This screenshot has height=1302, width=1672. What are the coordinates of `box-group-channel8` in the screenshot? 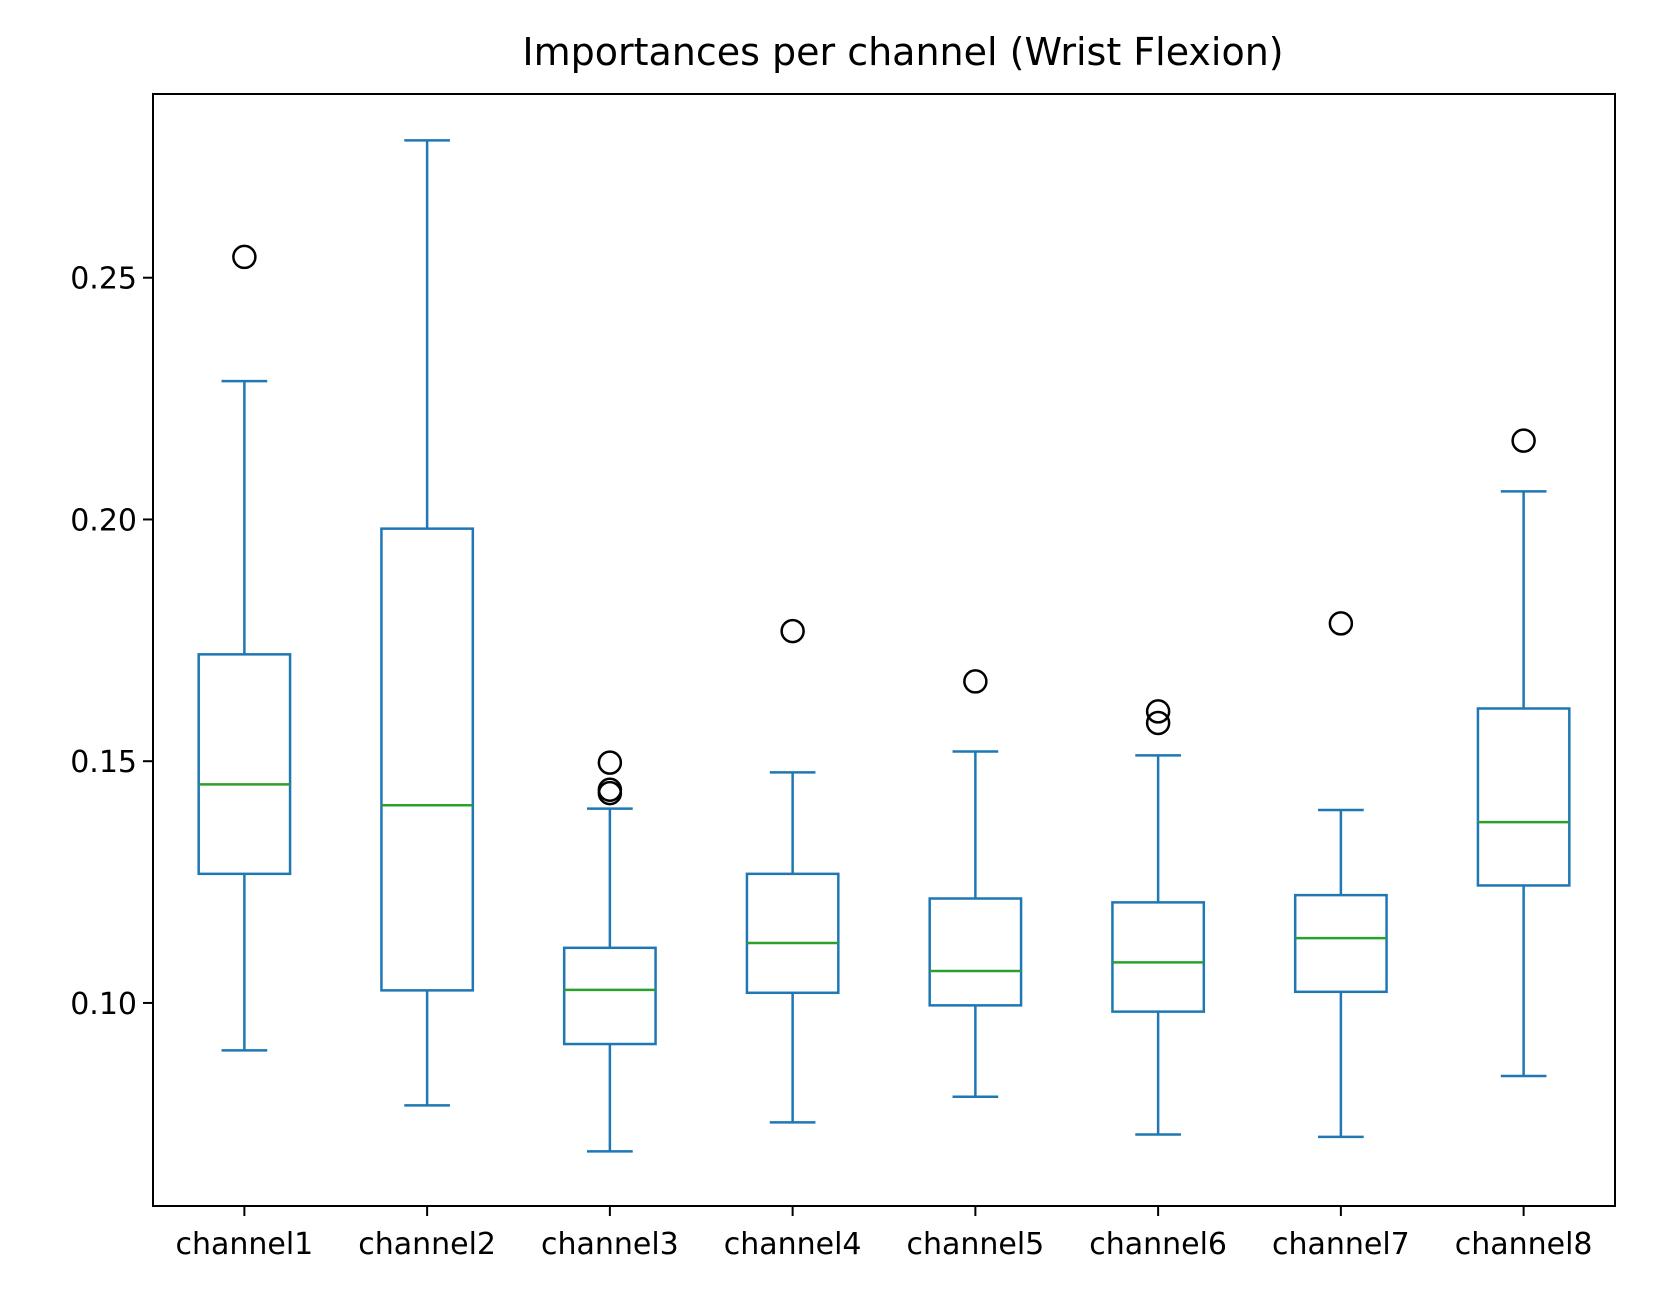 It's located at (1523, 753).